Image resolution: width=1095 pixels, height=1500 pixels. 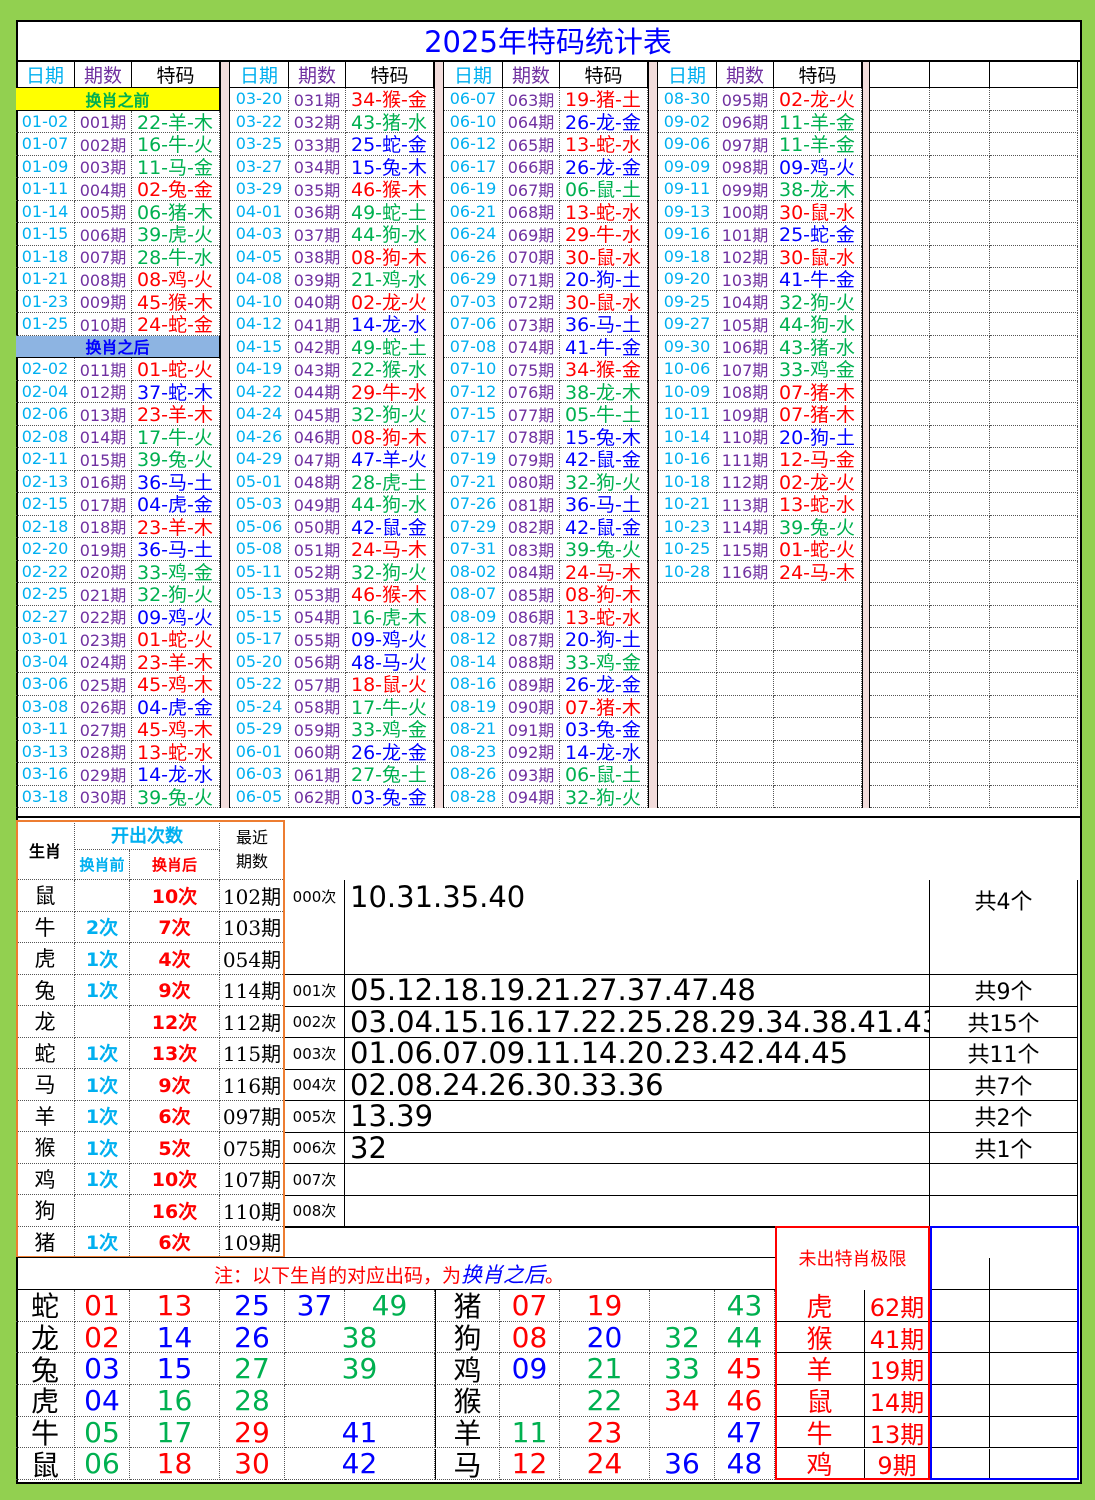 I want to click on issue-cell: 015期, so click(x=103, y=459).